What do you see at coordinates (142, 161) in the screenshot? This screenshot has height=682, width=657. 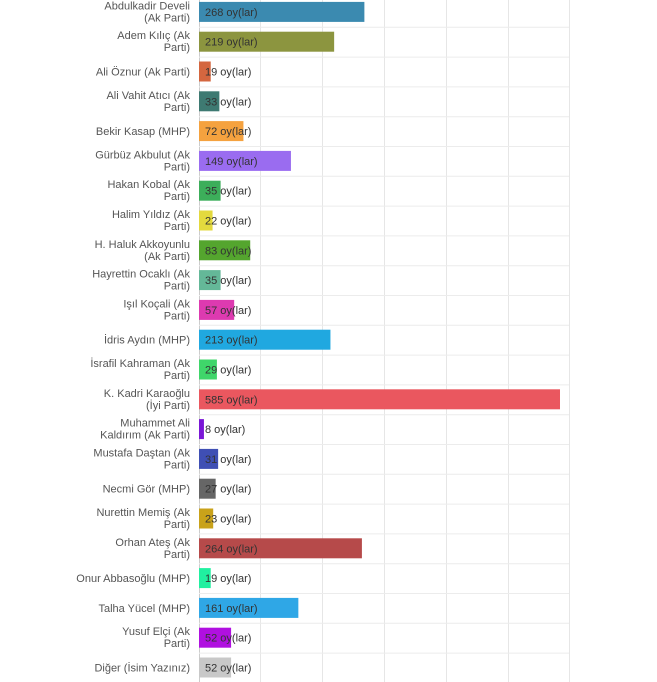 I see `category-label: Gürbüz Akbulut (Ak Parti)` at bounding box center [142, 161].